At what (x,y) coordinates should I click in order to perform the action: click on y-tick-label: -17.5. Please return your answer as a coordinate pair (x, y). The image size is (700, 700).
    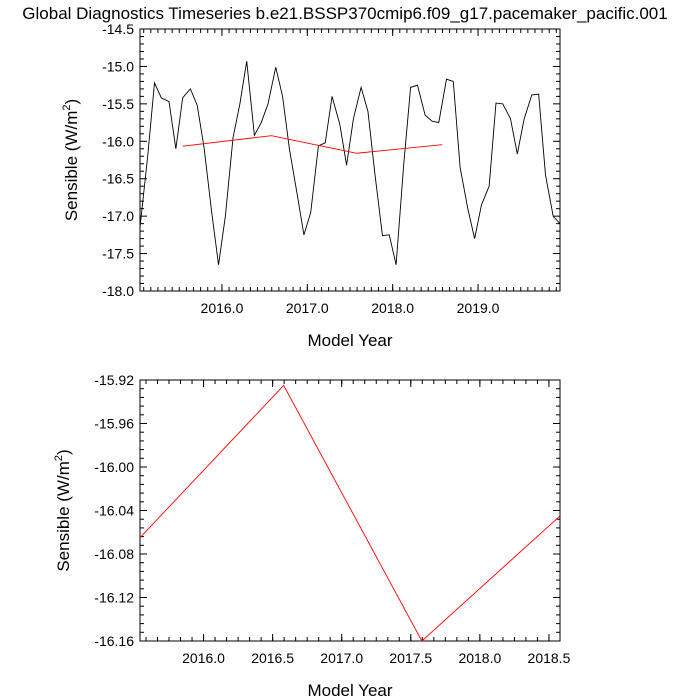
    Looking at the image, I should click on (118, 254).